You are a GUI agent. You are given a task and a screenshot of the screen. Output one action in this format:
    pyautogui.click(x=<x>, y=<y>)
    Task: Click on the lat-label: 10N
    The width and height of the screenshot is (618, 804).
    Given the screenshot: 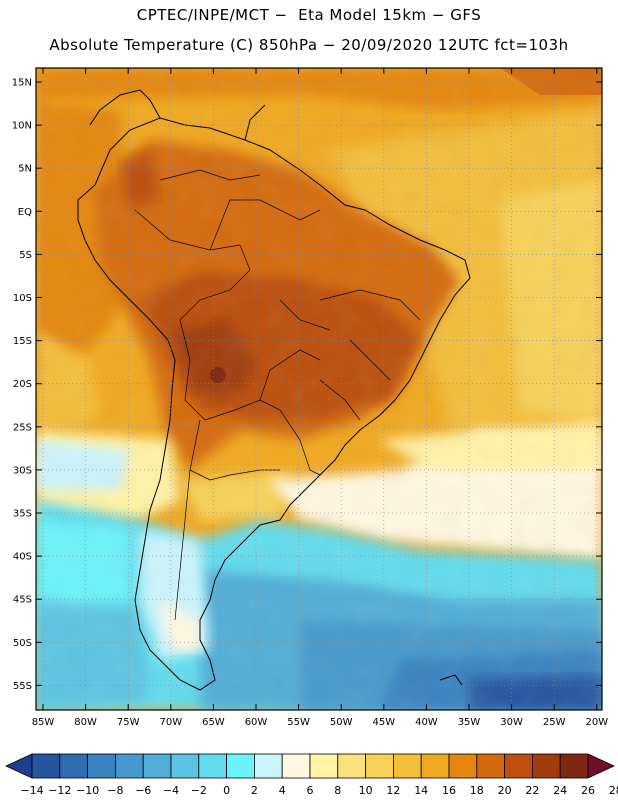 What is the action you would take?
    pyautogui.click(x=22, y=126)
    